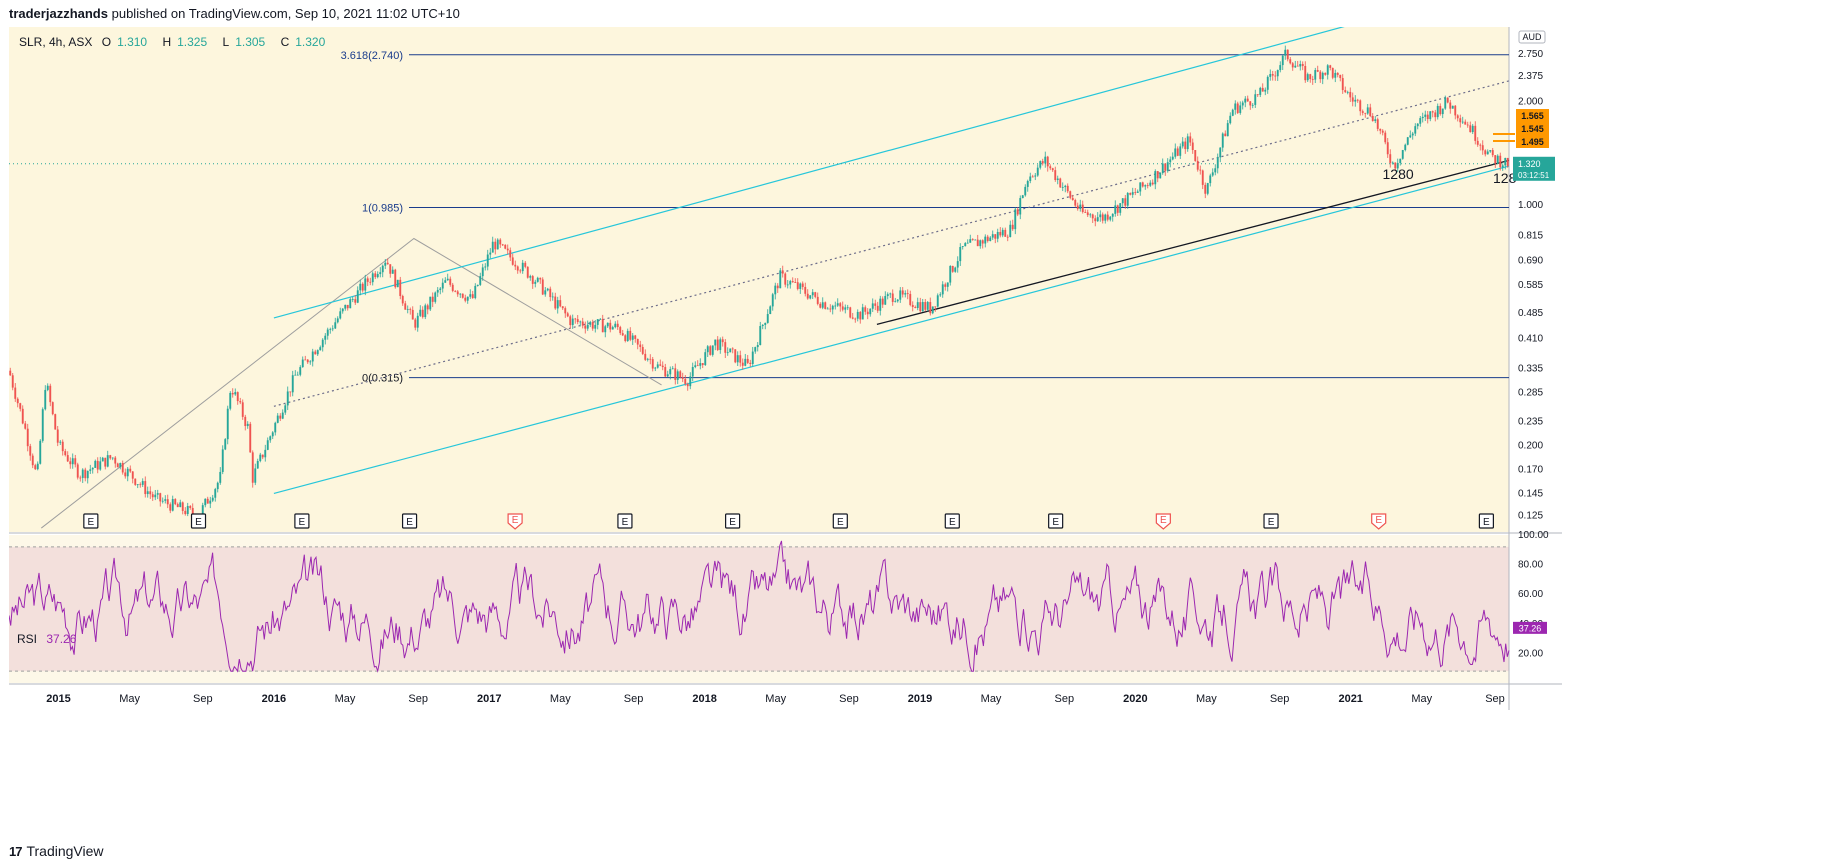  What do you see at coordinates (27, 639) in the screenshot?
I see `rsi-label: RSI` at bounding box center [27, 639].